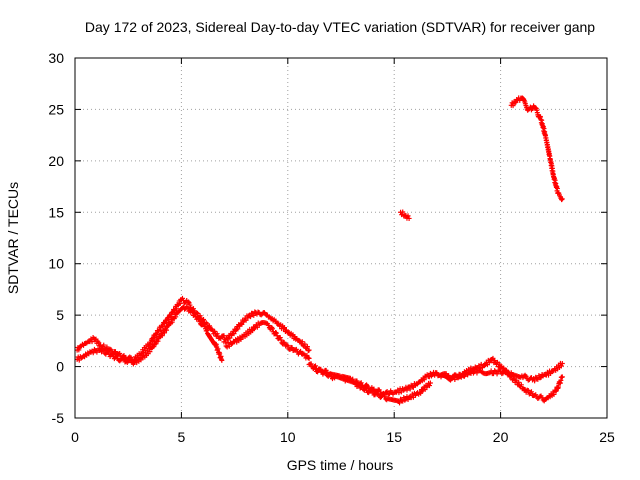 The width and height of the screenshot is (640, 480). What do you see at coordinates (60, 315) in the screenshot?
I see `y-tick-label: 5` at bounding box center [60, 315].